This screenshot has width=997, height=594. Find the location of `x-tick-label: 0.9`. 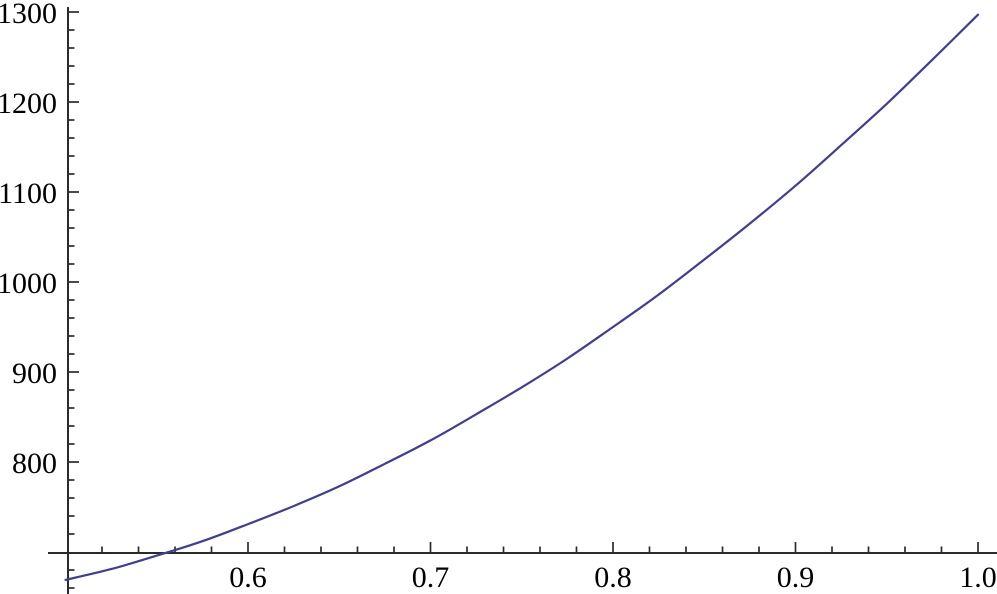

x-tick-label: 0.9 is located at coordinates (796, 577).